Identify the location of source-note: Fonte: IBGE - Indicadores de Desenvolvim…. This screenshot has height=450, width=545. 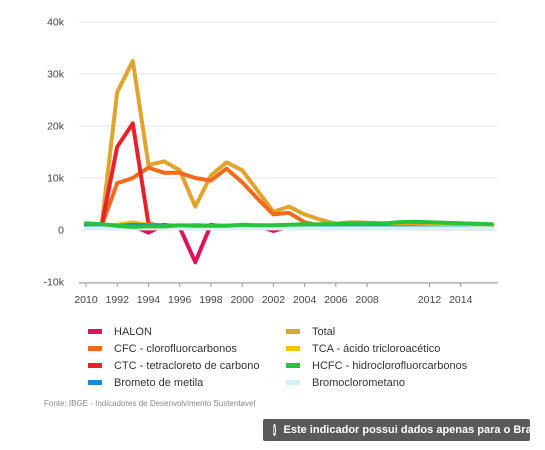
(150, 403).